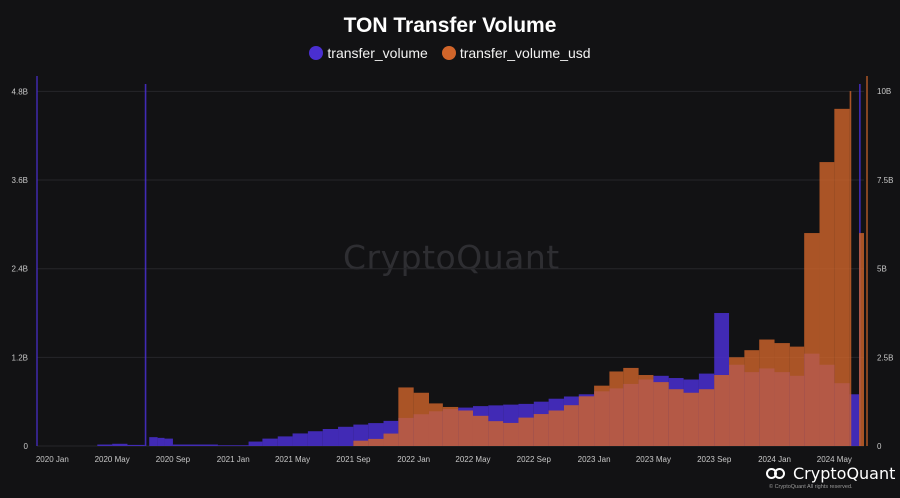 The height and width of the screenshot is (498, 900). I want to click on chart-title: TON Transfer Volume, so click(450, 25).